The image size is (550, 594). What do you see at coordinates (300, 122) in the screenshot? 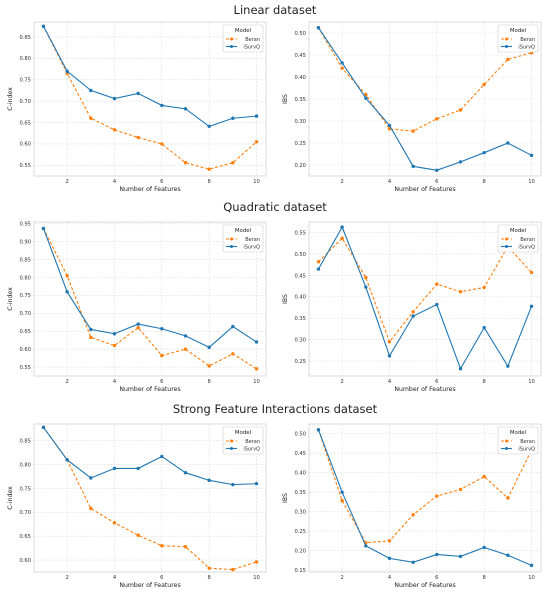
I see `y-tick-label: 0.30` at bounding box center [300, 122].